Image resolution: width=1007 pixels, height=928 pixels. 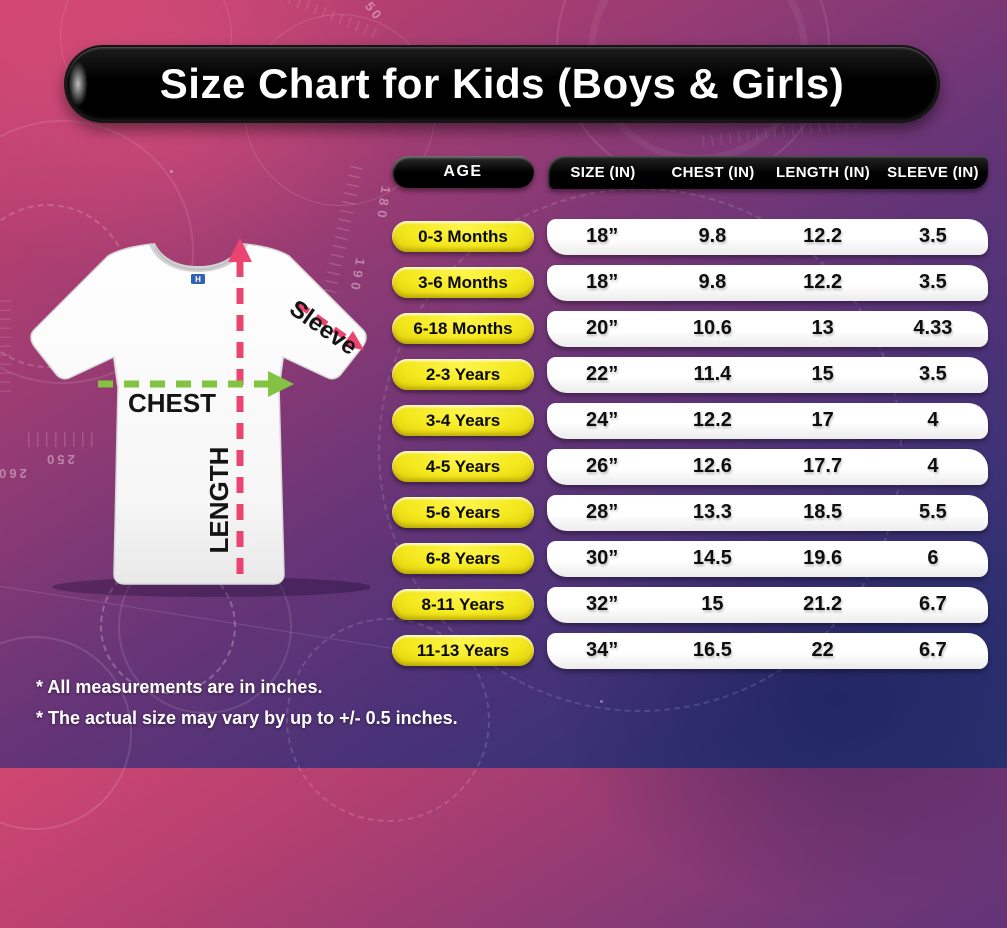 I want to click on value-size: 32”, so click(x=602, y=604).